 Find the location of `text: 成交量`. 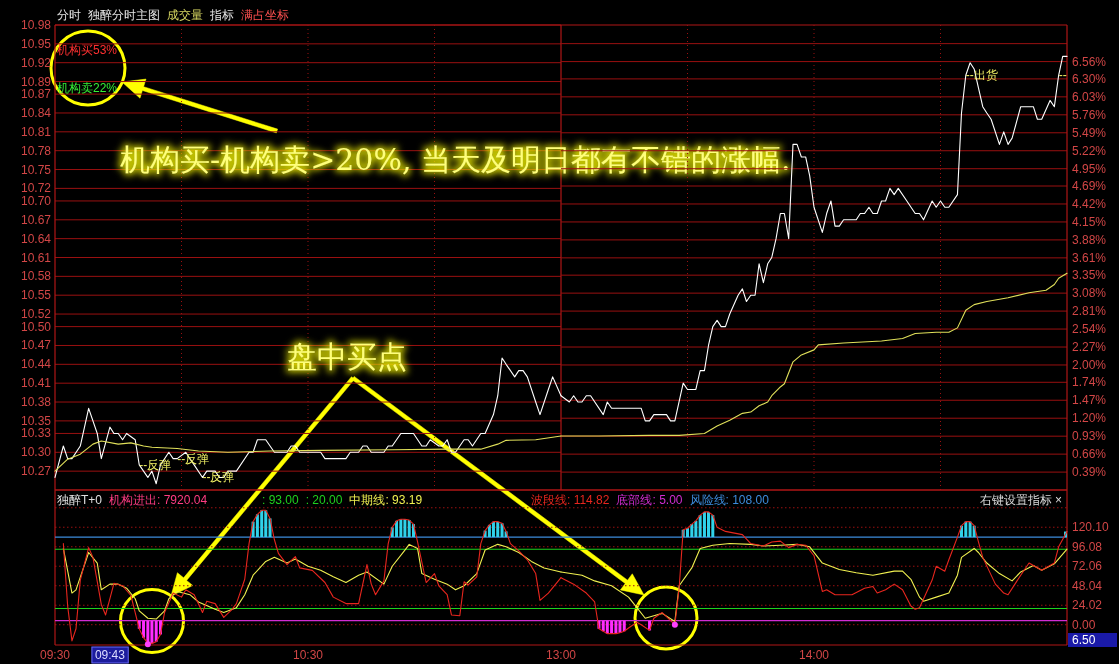

text: 成交量 is located at coordinates (185, 15).